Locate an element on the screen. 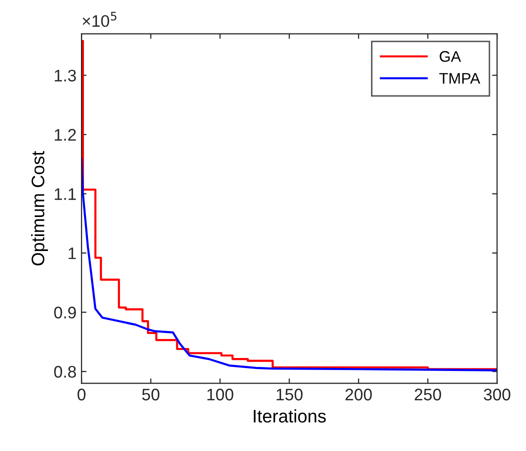 The height and width of the screenshot is (451, 526). x-tick-label: 100 is located at coordinates (220, 394).